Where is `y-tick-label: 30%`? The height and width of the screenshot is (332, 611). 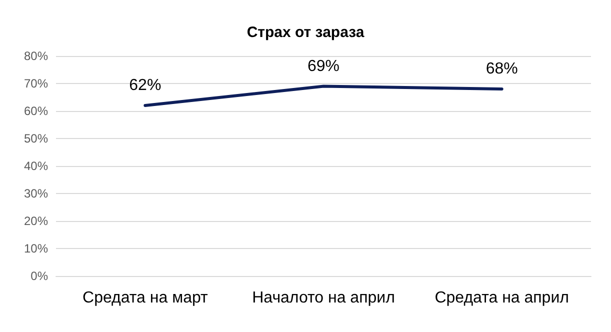 y-tick-label: 30% is located at coordinates (36, 193).